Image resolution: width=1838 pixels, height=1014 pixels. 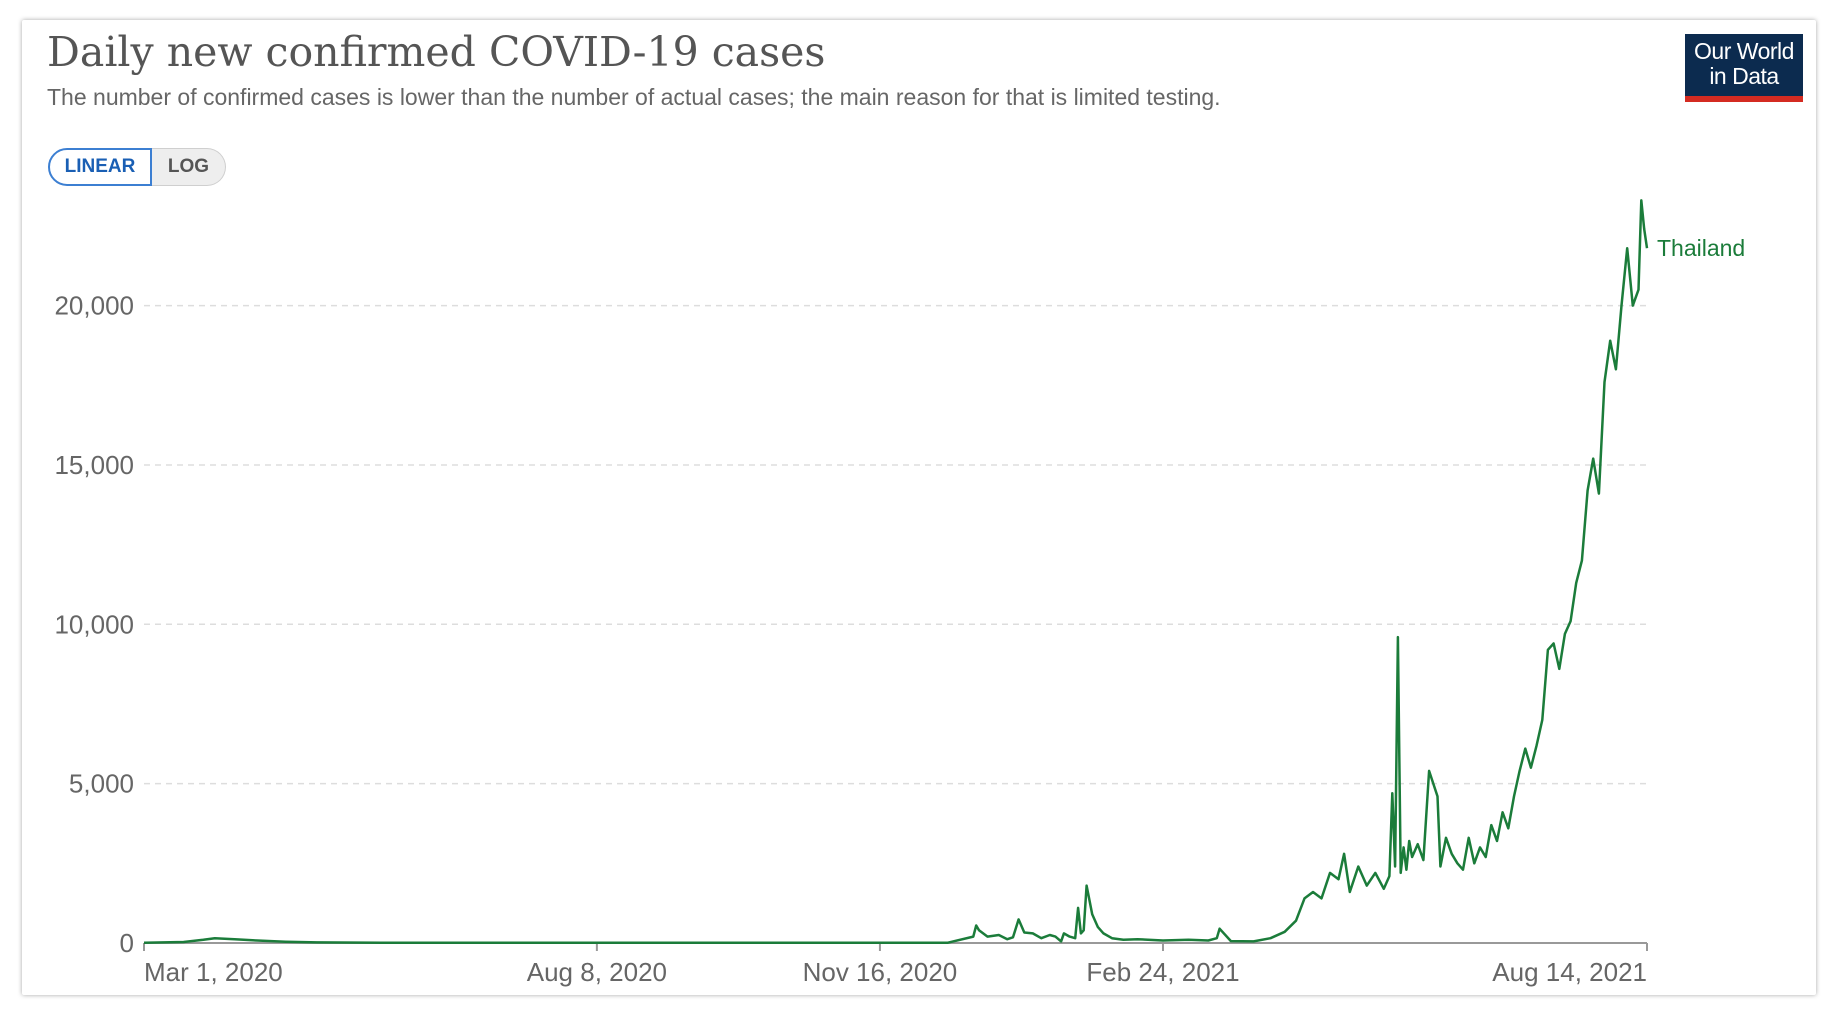 What do you see at coordinates (1744, 76) in the screenshot?
I see `logo-line-2: in Data` at bounding box center [1744, 76].